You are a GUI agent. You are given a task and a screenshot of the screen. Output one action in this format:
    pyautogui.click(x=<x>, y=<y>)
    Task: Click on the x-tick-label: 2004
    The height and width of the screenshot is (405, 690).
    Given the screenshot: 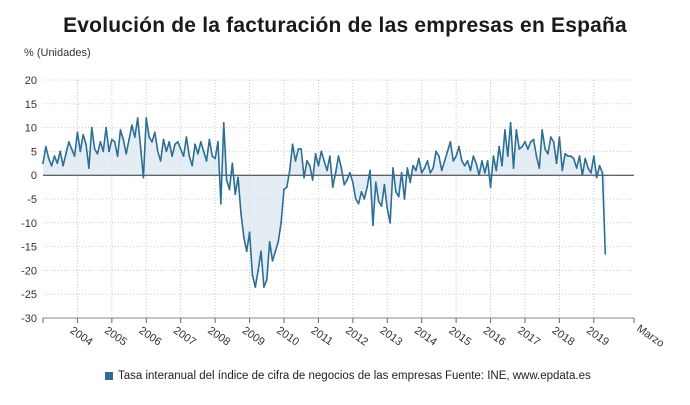 What is the action you would take?
    pyautogui.click(x=81, y=337)
    